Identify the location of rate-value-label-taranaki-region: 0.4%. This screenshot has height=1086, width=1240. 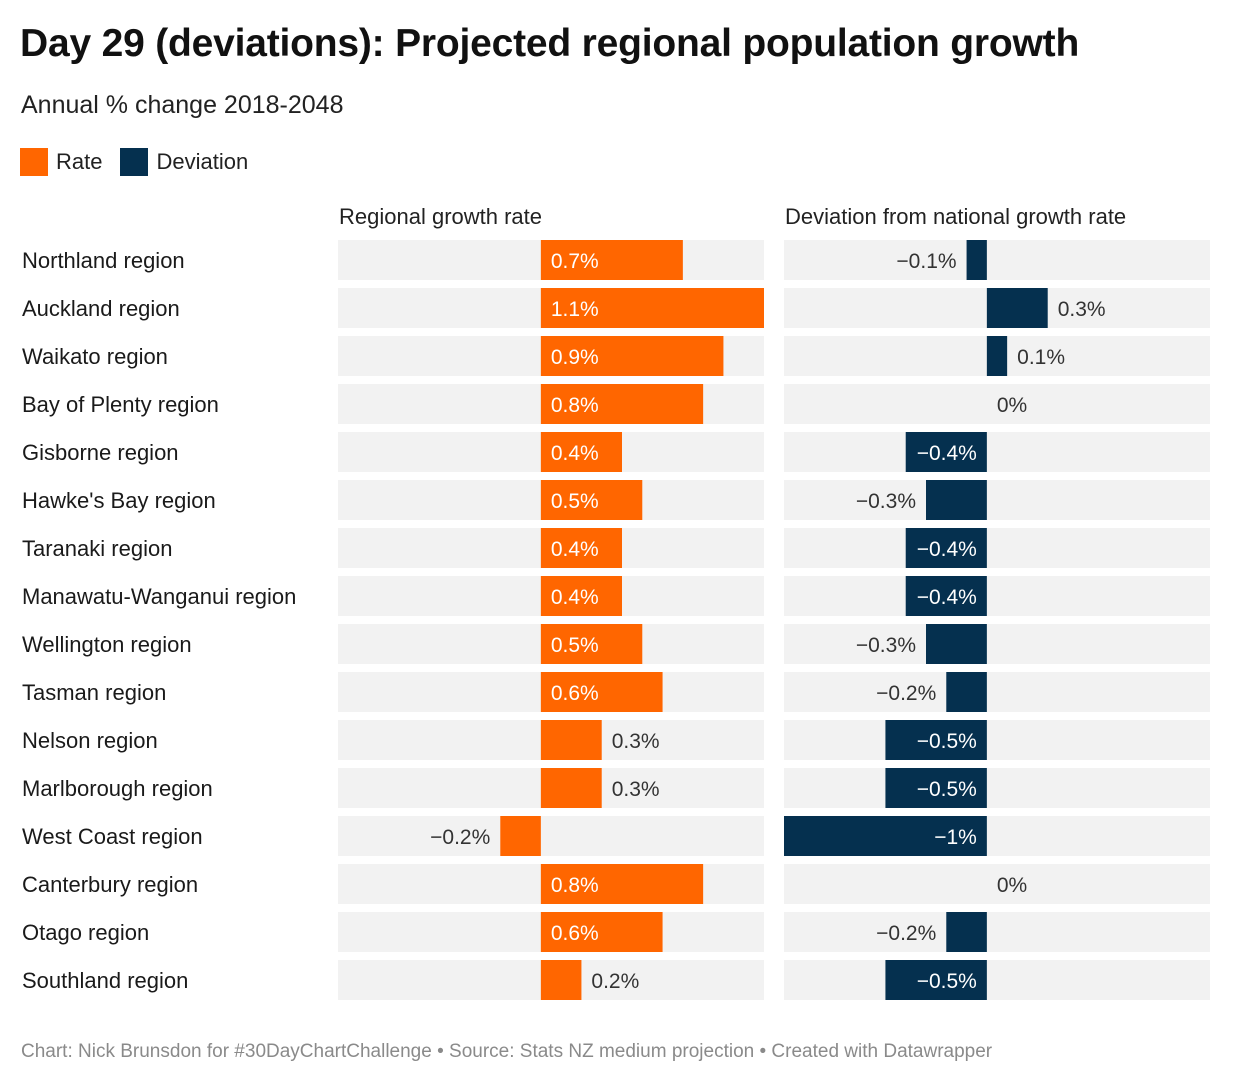
(575, 549).